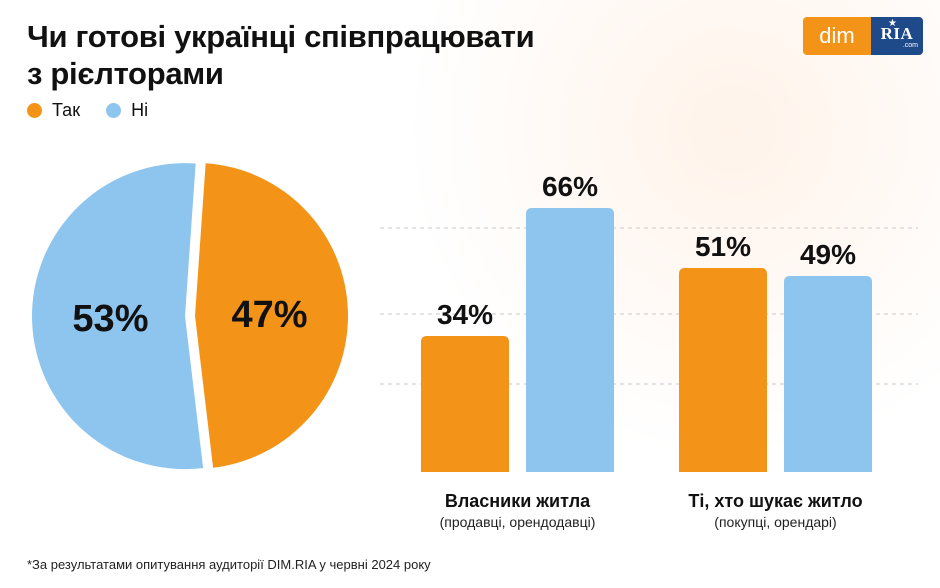 This screenshot has height=588, width=940. I want to click on bar-yes-owners, so click(465, 404).